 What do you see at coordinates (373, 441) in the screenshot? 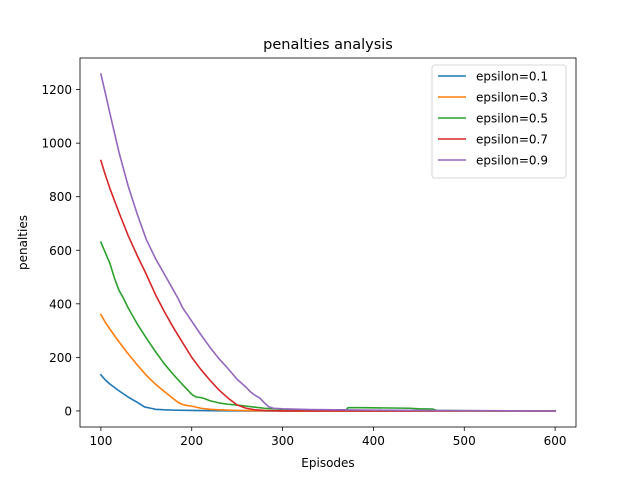
I see `x-tick-label: 400` at bounding box center [373, 441].